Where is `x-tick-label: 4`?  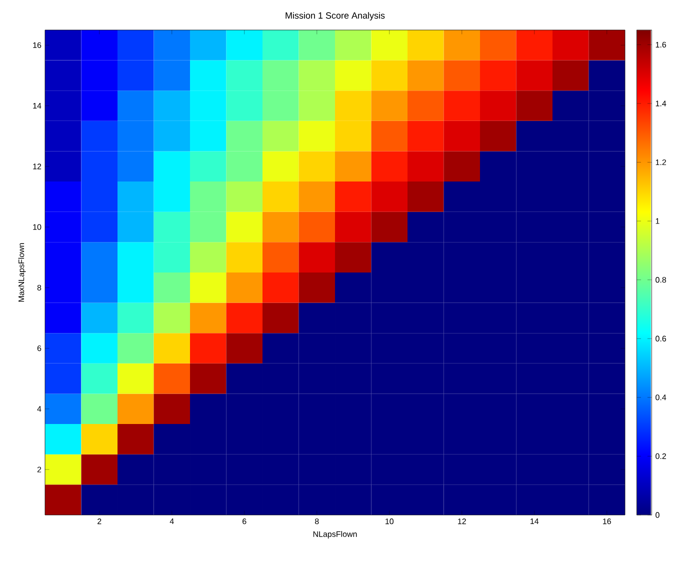
x-tick-label: 4 is located at coordinates (172, 521).